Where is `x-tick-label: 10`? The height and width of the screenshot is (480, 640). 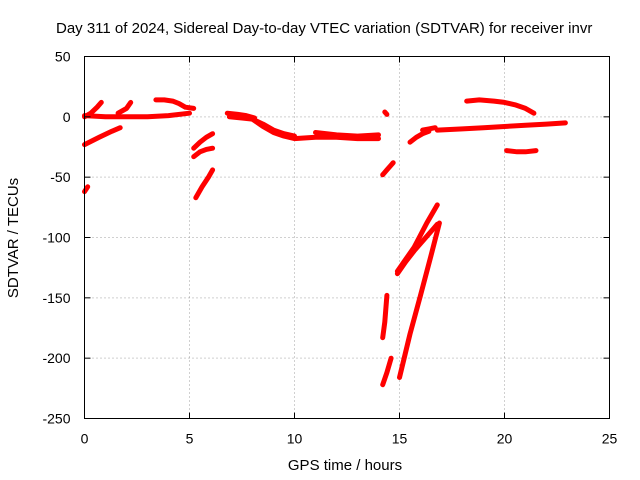 x-tick-label: 10 is located at coordinates (295, 439).